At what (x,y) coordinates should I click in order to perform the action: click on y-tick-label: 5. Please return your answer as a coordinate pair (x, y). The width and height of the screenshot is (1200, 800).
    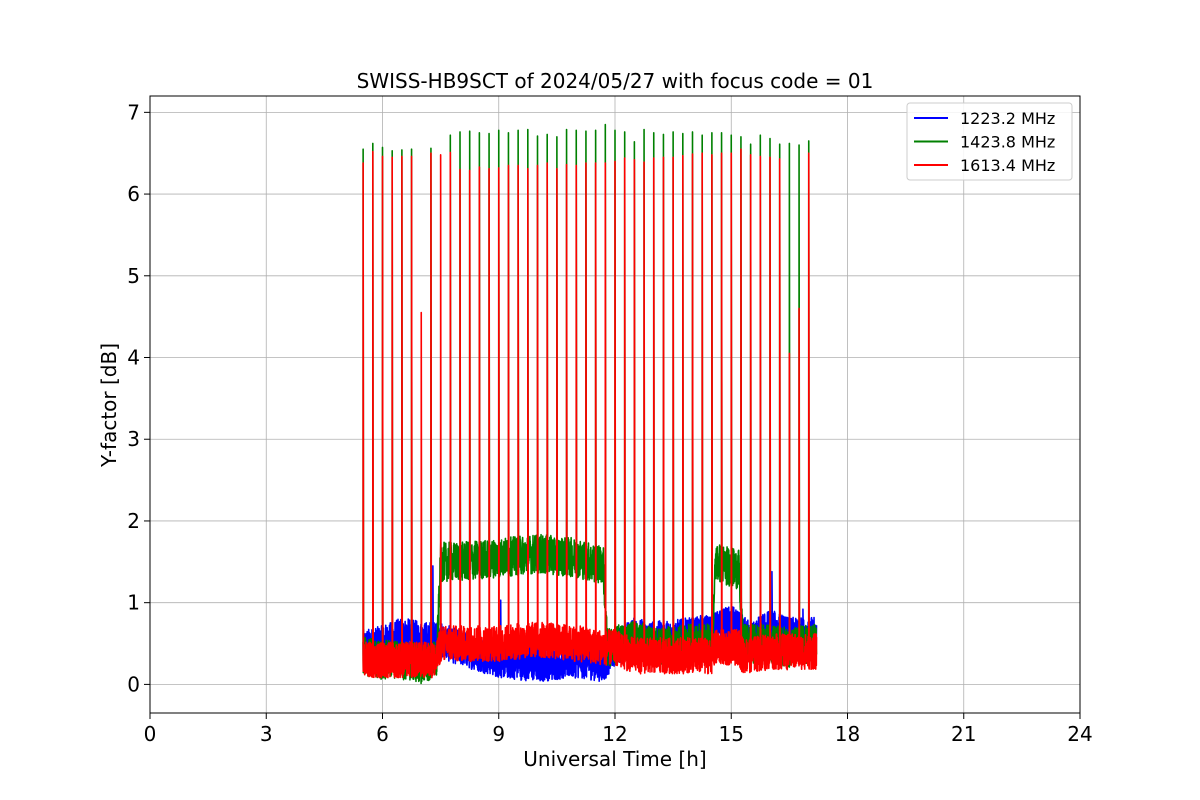
    Looking at the image, I should click on (133, 276).